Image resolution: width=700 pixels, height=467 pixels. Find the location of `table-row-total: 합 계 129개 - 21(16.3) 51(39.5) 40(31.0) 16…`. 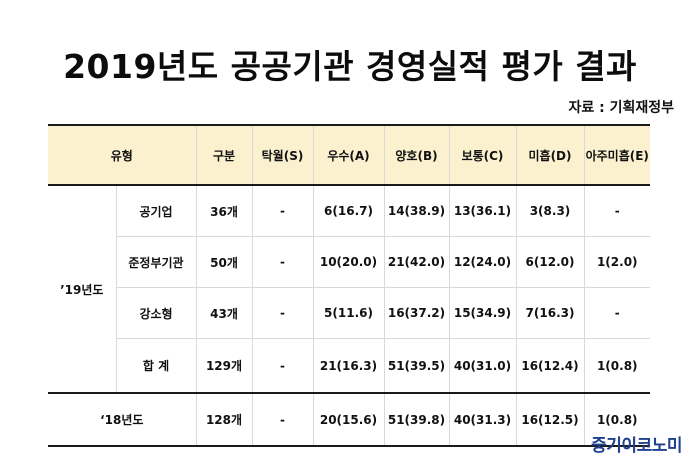

table-row-total: 합 계 129개 - 21(16.3) 51(39.5) 40(31.0) 16… is located at coordinates (349, 366).